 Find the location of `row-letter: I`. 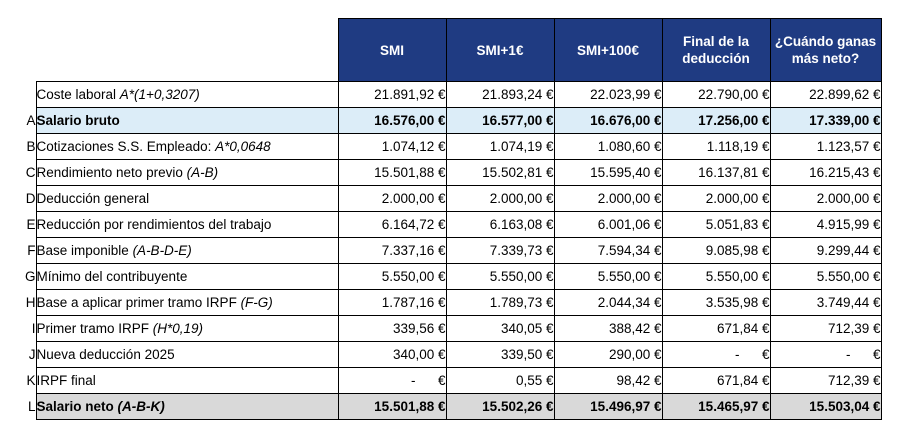

row-letter: I is located at coordinates (33, 328).